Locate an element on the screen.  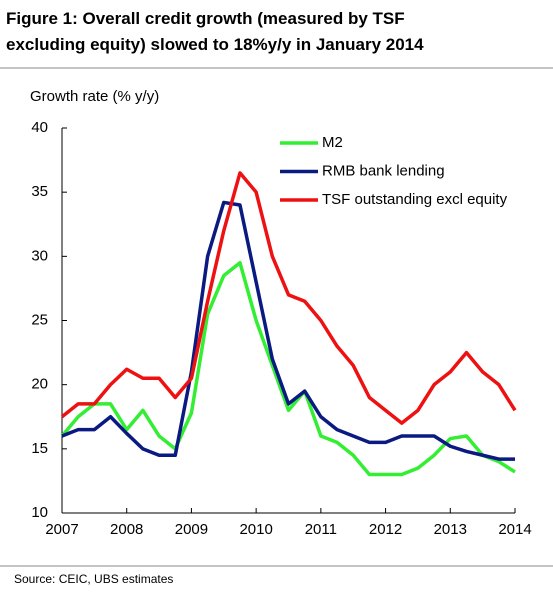
source: Source: CEIC, UBS estimates is located at coordinates (93, 579).